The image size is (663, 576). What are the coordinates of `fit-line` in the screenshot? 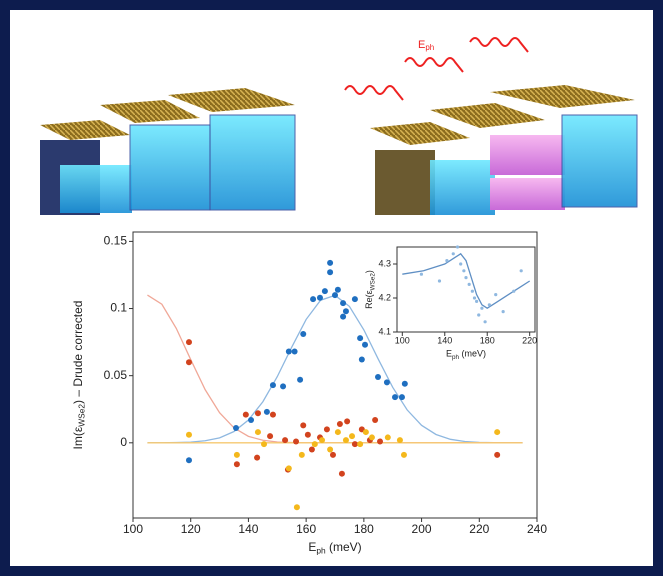 It's located at (466, 280).